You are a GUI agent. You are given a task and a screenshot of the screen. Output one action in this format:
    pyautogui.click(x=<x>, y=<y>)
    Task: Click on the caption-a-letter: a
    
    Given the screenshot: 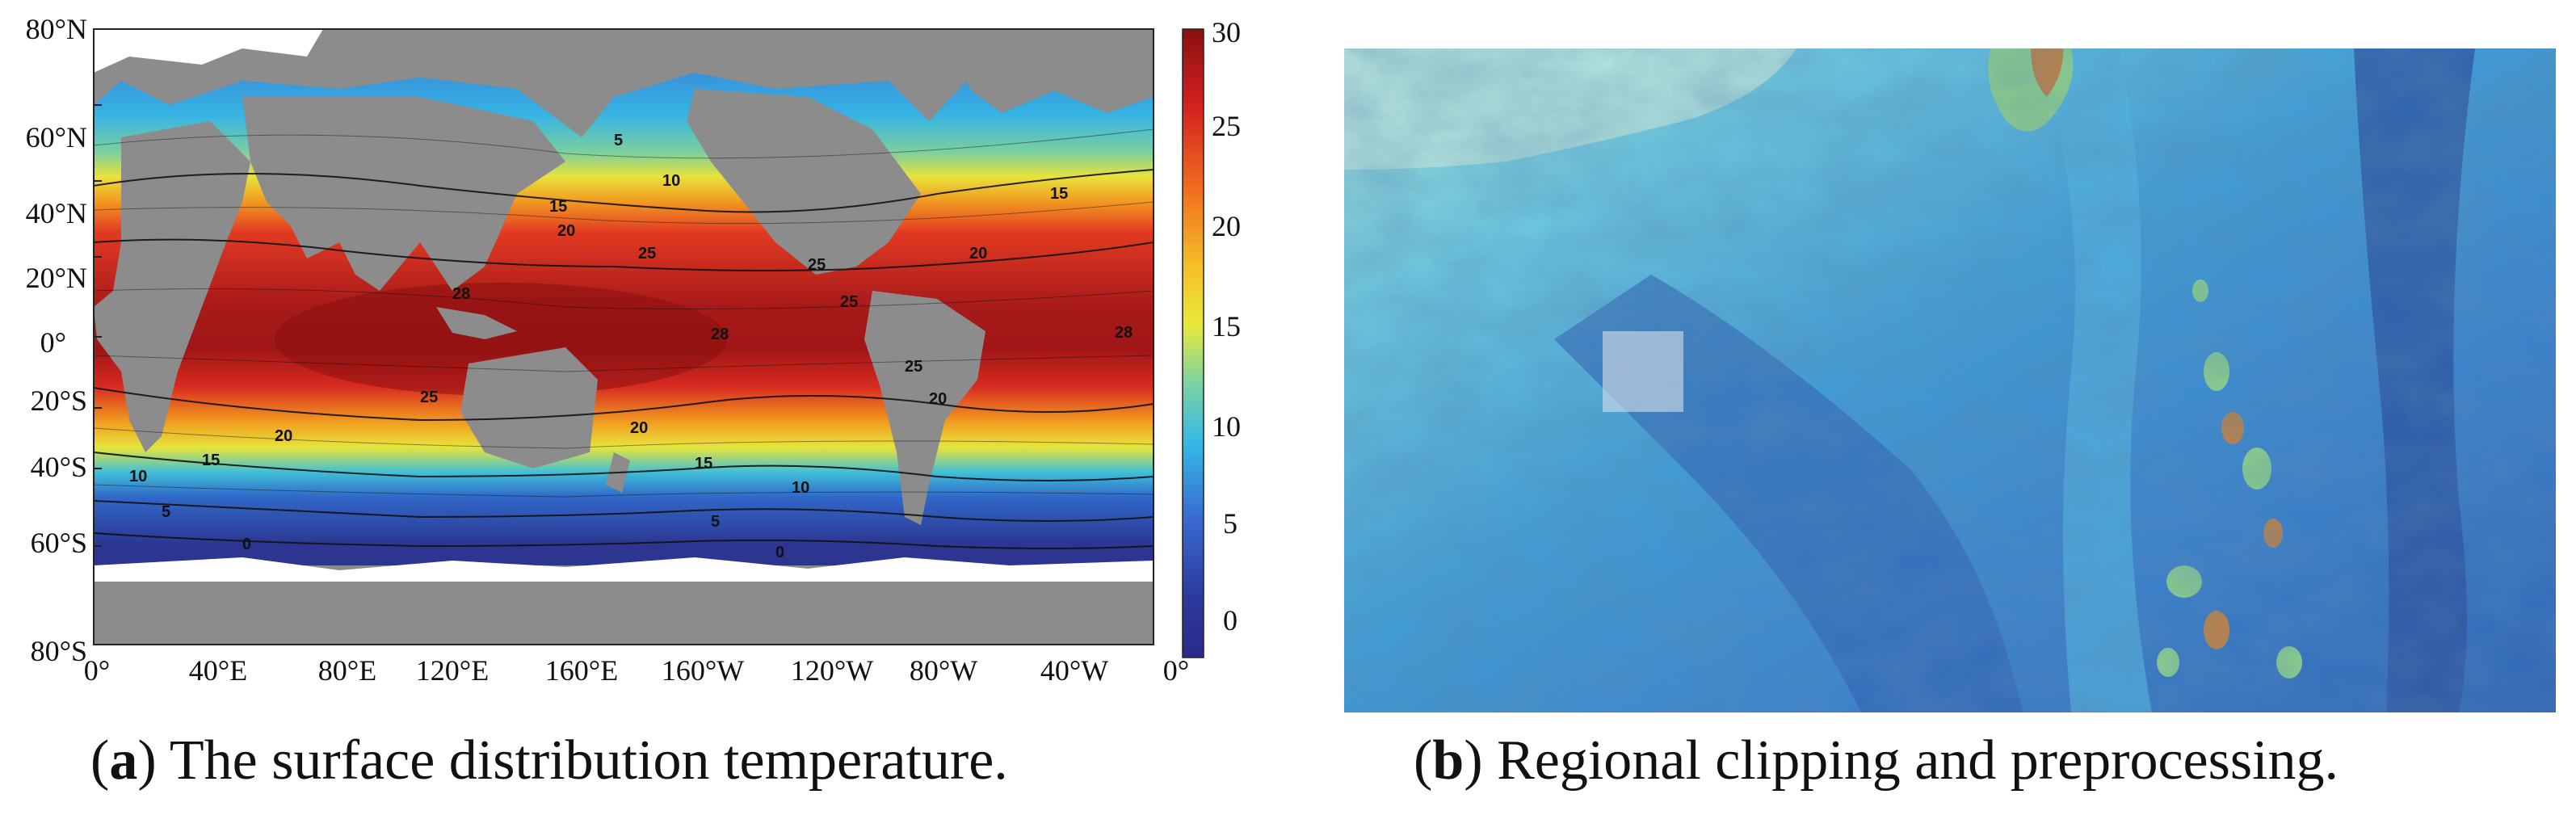 What is the action you would take?
    pyautogui.click(x=124, y=760)
    